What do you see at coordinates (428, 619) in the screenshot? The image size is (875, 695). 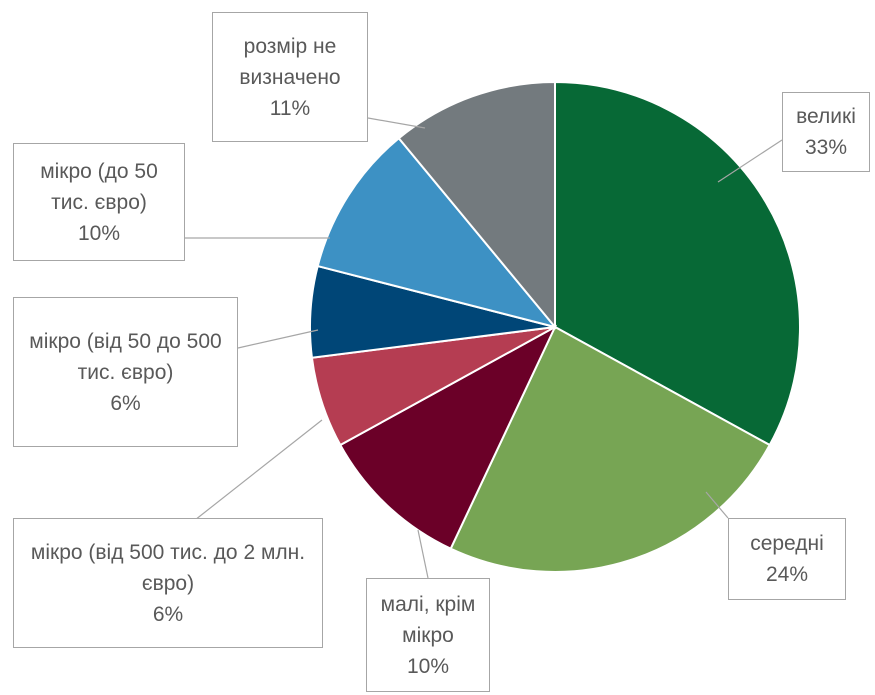 I see `slice-name: малі, крім мікро` at bounding box center [428, 619].